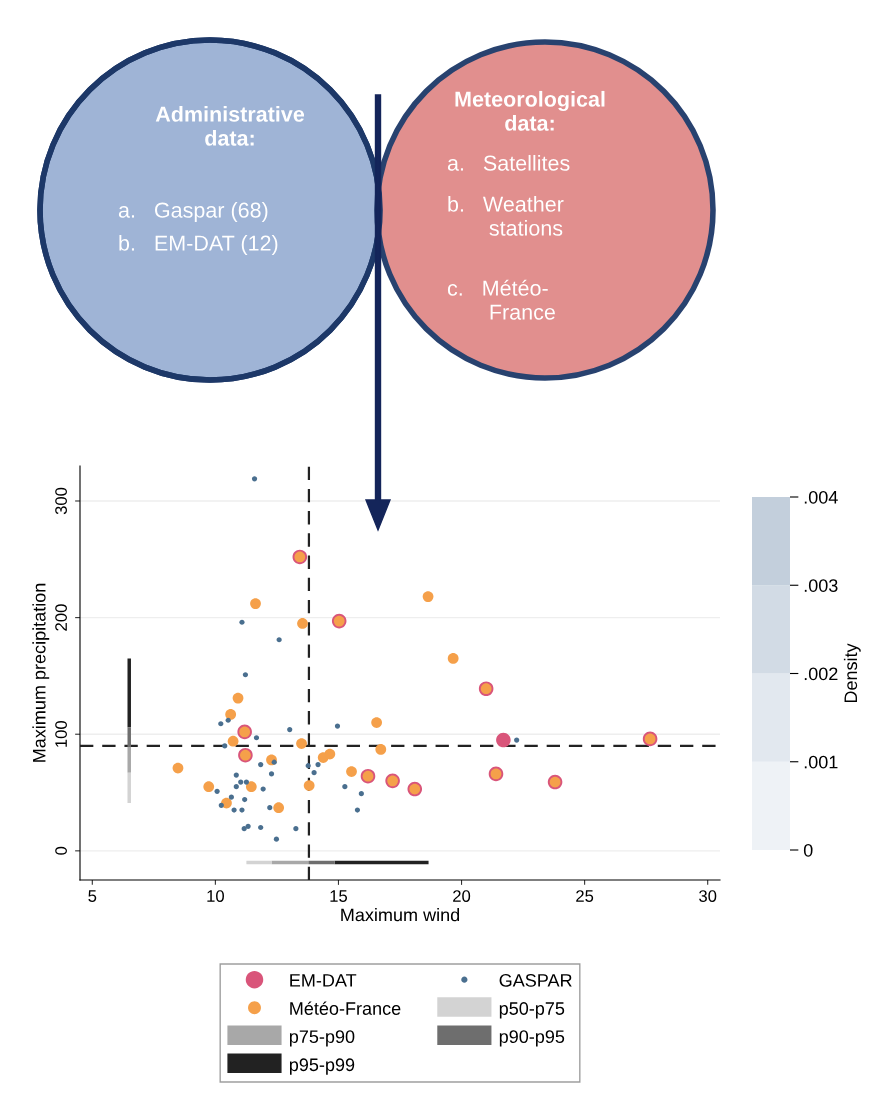  What do you see at coordinates (462, 896) in the screenshot?
I see `x-tick-label: 20` at bounding box center [462, 896].